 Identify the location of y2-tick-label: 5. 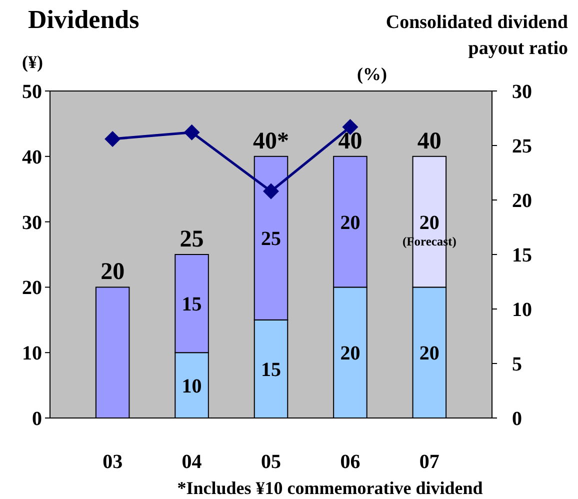
(517, 365).